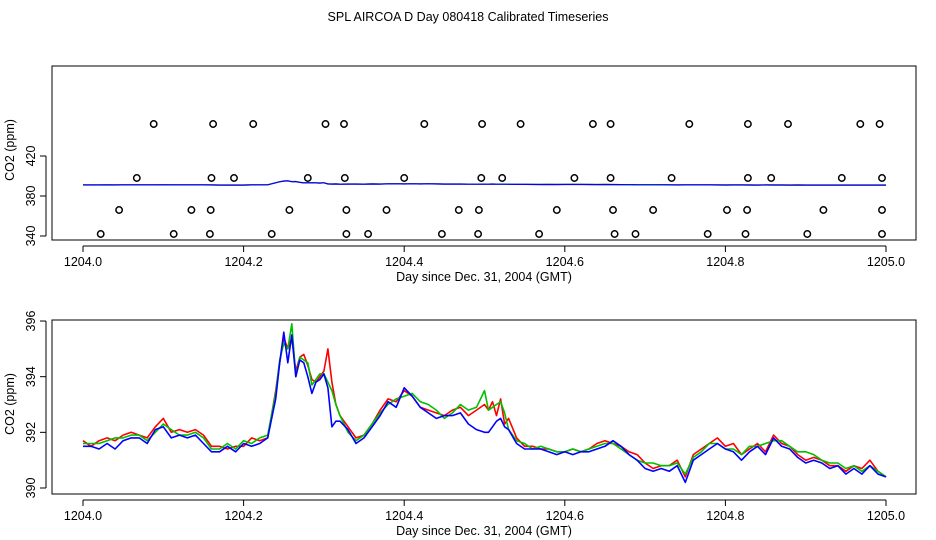 The width and height of the screenshot is (936, 540). What do you see at coordinates (243, 516) in the screenshot?
I see `bottom-x-tick-label: 1204.2` at bounding box center [243, 516].